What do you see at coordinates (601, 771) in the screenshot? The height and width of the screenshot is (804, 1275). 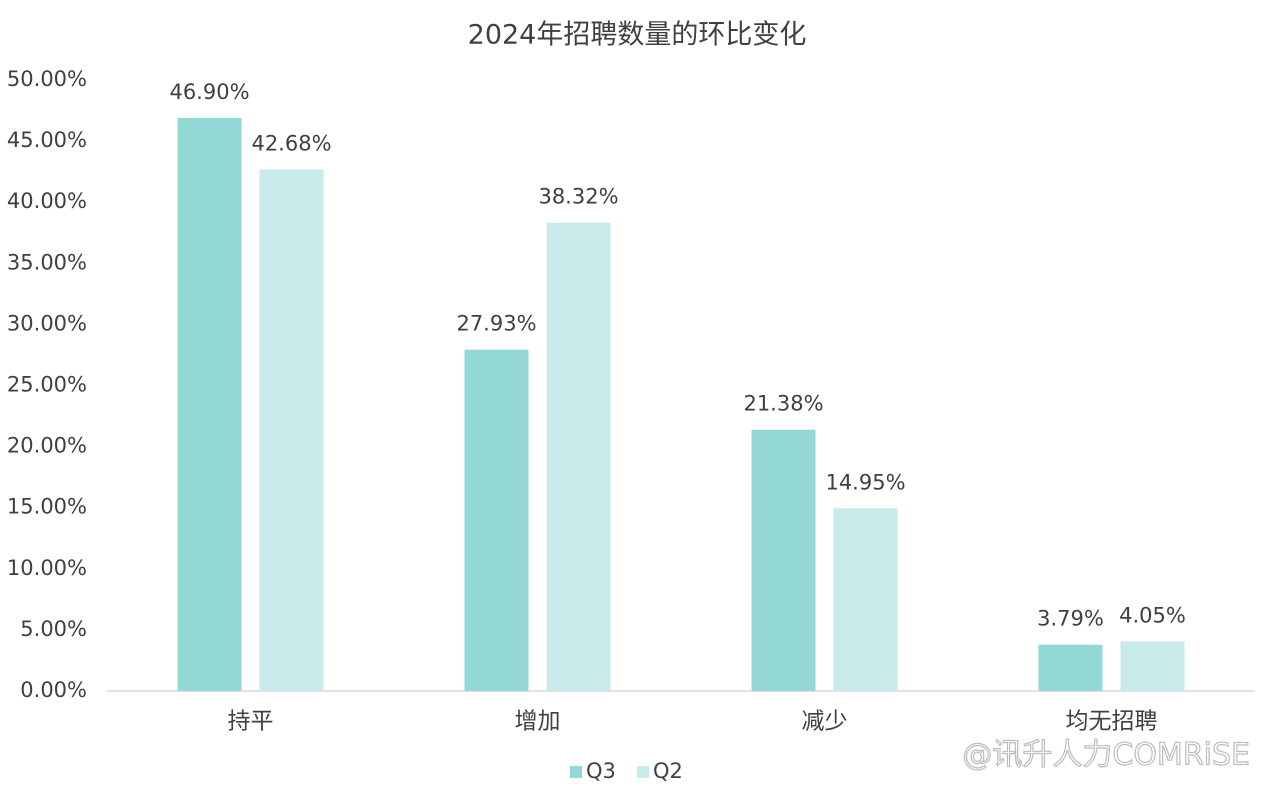 I see `legend-label: Q3` at bounding box center [601, 771].